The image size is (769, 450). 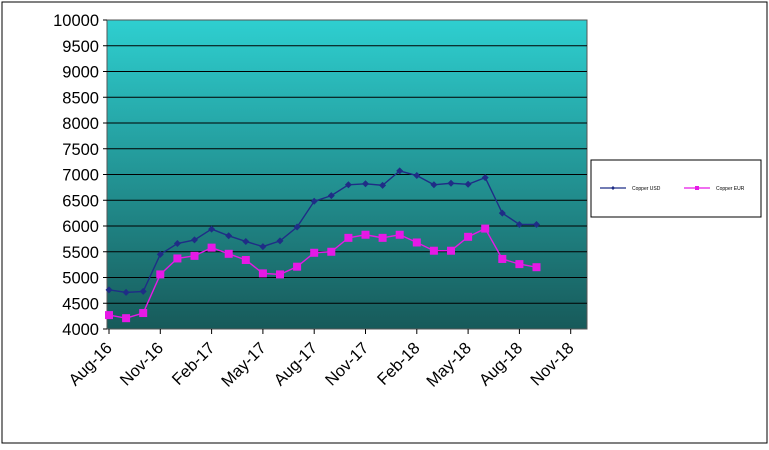 What do you see at coordinates (80, 330) in the screenshot?
I see `y-tick-label: 4000` at bounding box center [80, 330].